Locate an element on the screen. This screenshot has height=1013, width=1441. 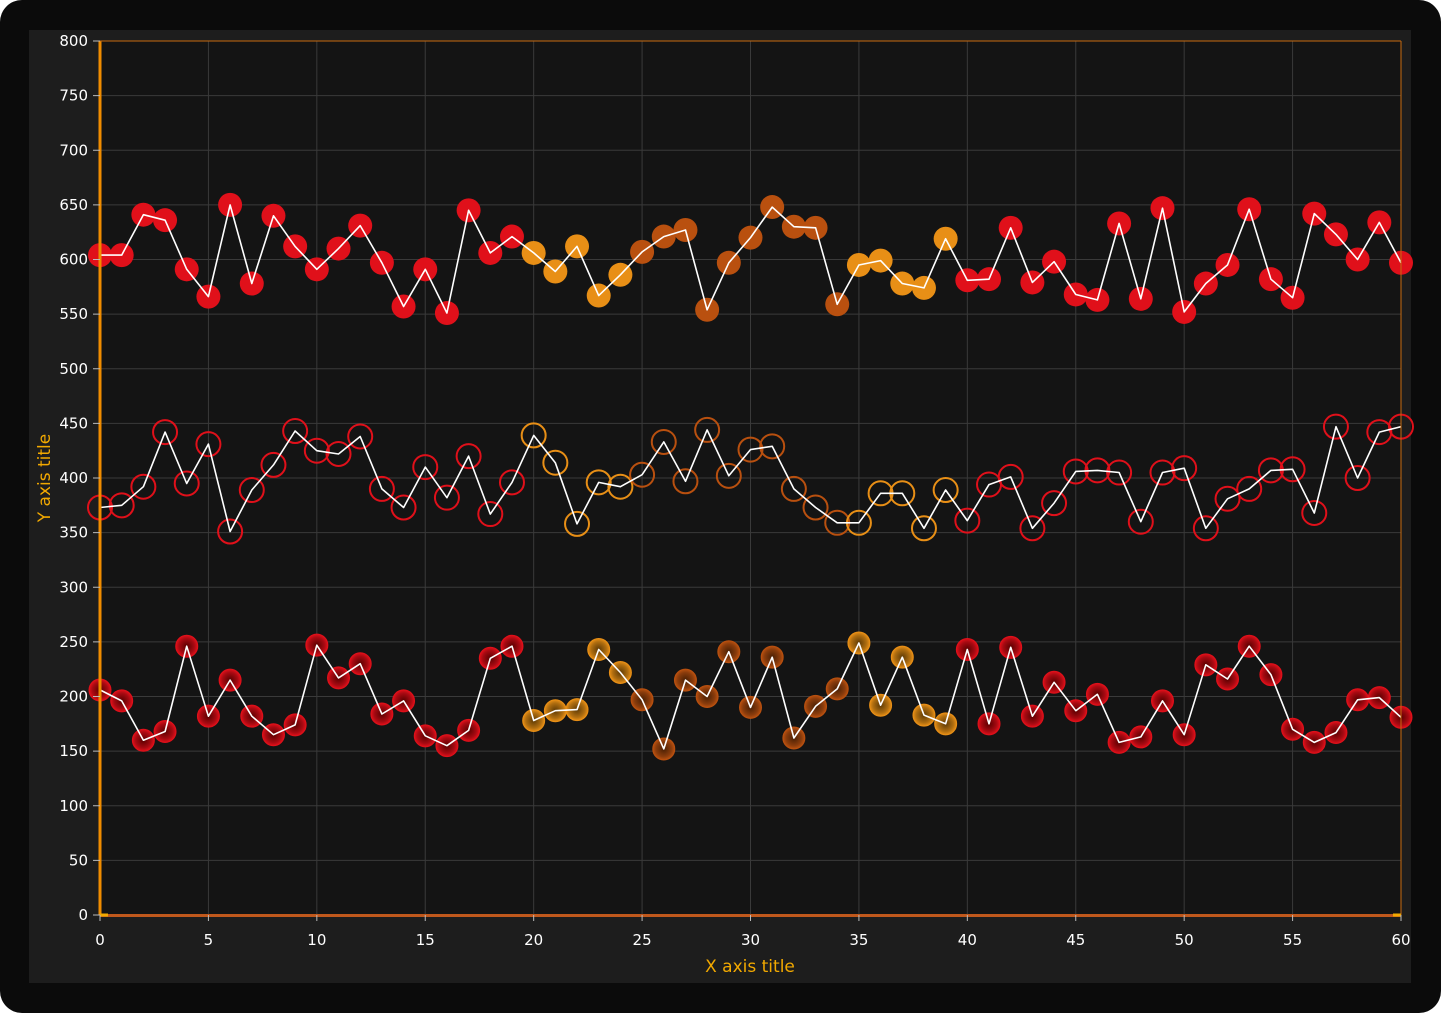
x-tick-label: 15 is located at coordinates (425, 940).